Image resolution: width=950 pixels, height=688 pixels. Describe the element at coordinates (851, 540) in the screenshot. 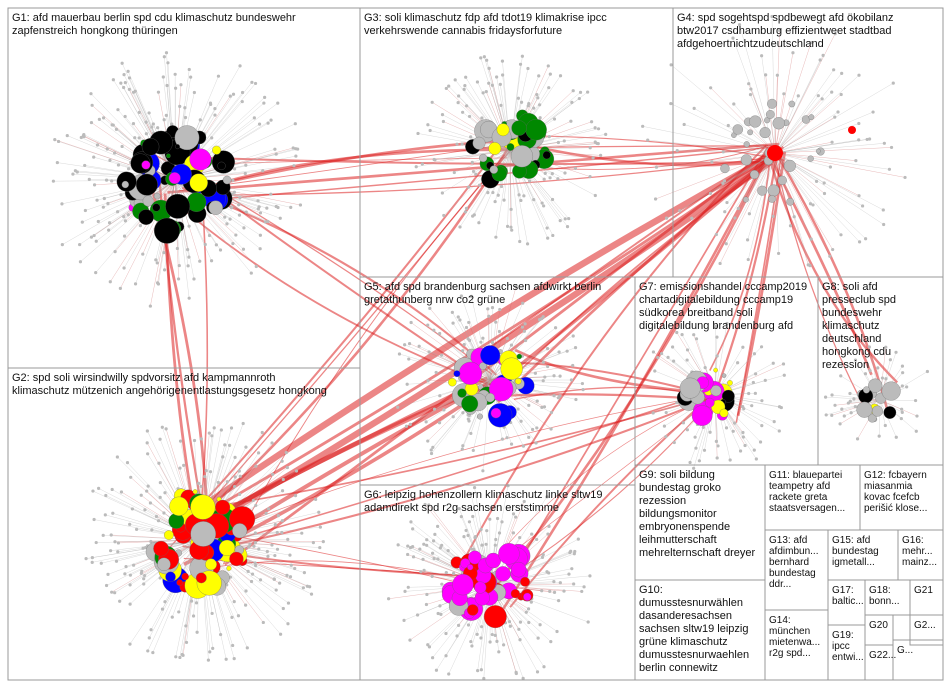

I see `group-label: G15: afd` at that location.